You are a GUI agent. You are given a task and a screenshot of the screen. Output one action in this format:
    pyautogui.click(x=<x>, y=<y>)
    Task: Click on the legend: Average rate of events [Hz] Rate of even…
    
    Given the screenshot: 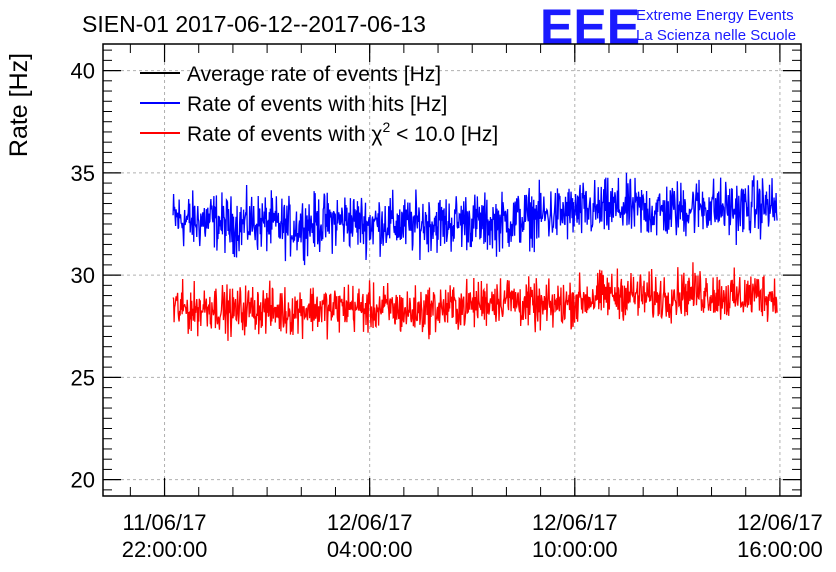 What is the action you would take?
    pyautogui.click(x=319, y=104)
    